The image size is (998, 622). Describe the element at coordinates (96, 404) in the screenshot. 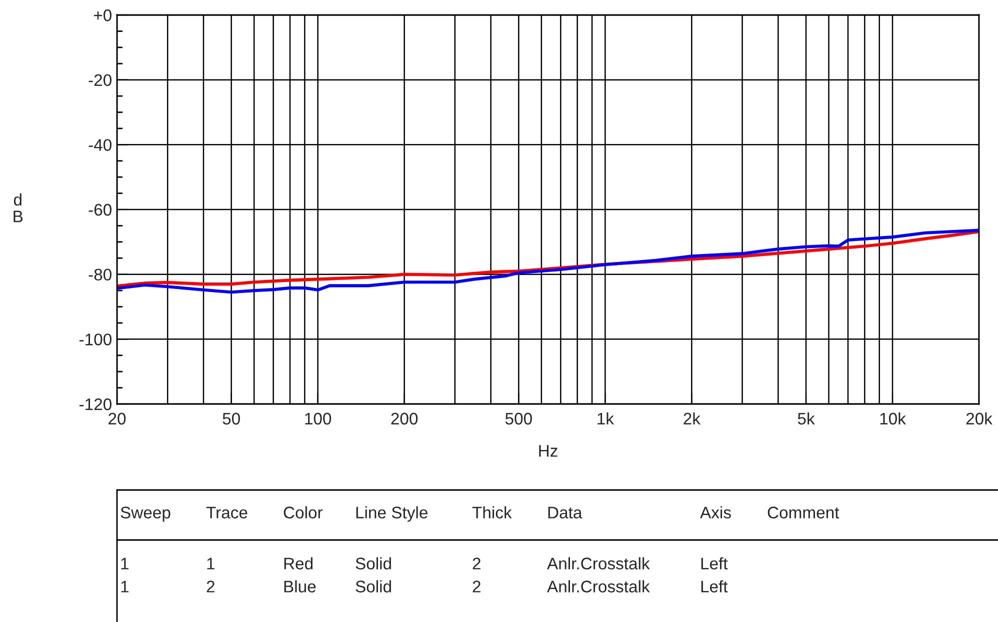

I see `y-tick-label: -120` at that location.